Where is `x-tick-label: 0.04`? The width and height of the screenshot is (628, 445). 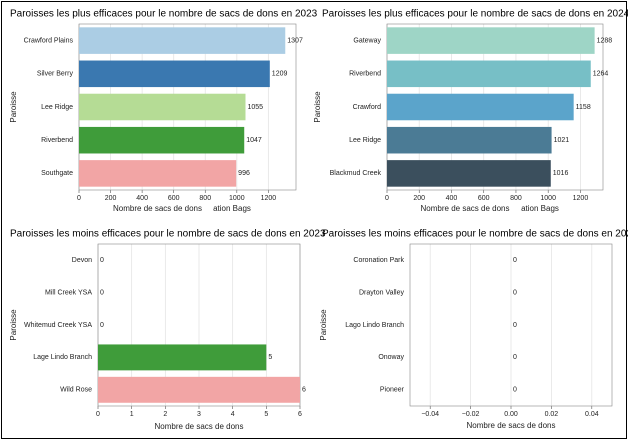 x-tick-label: 0.04 is located at coordinates (592, 414).